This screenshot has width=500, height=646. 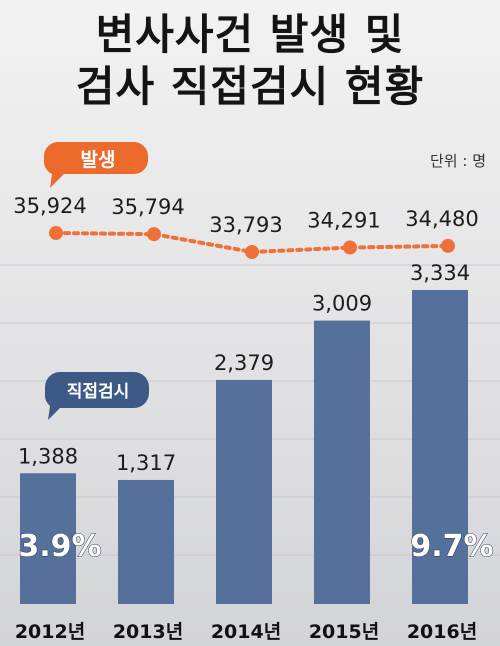 I want to click on percentage-annotation: 9.7%, so click(x=451, y=546).